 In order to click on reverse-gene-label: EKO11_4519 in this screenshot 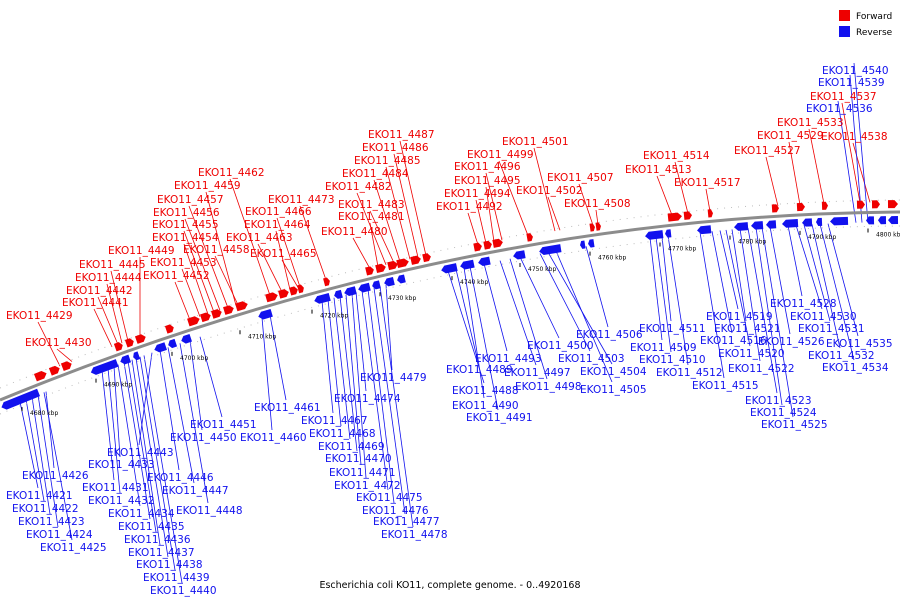, I will do `click(739, 317)`.